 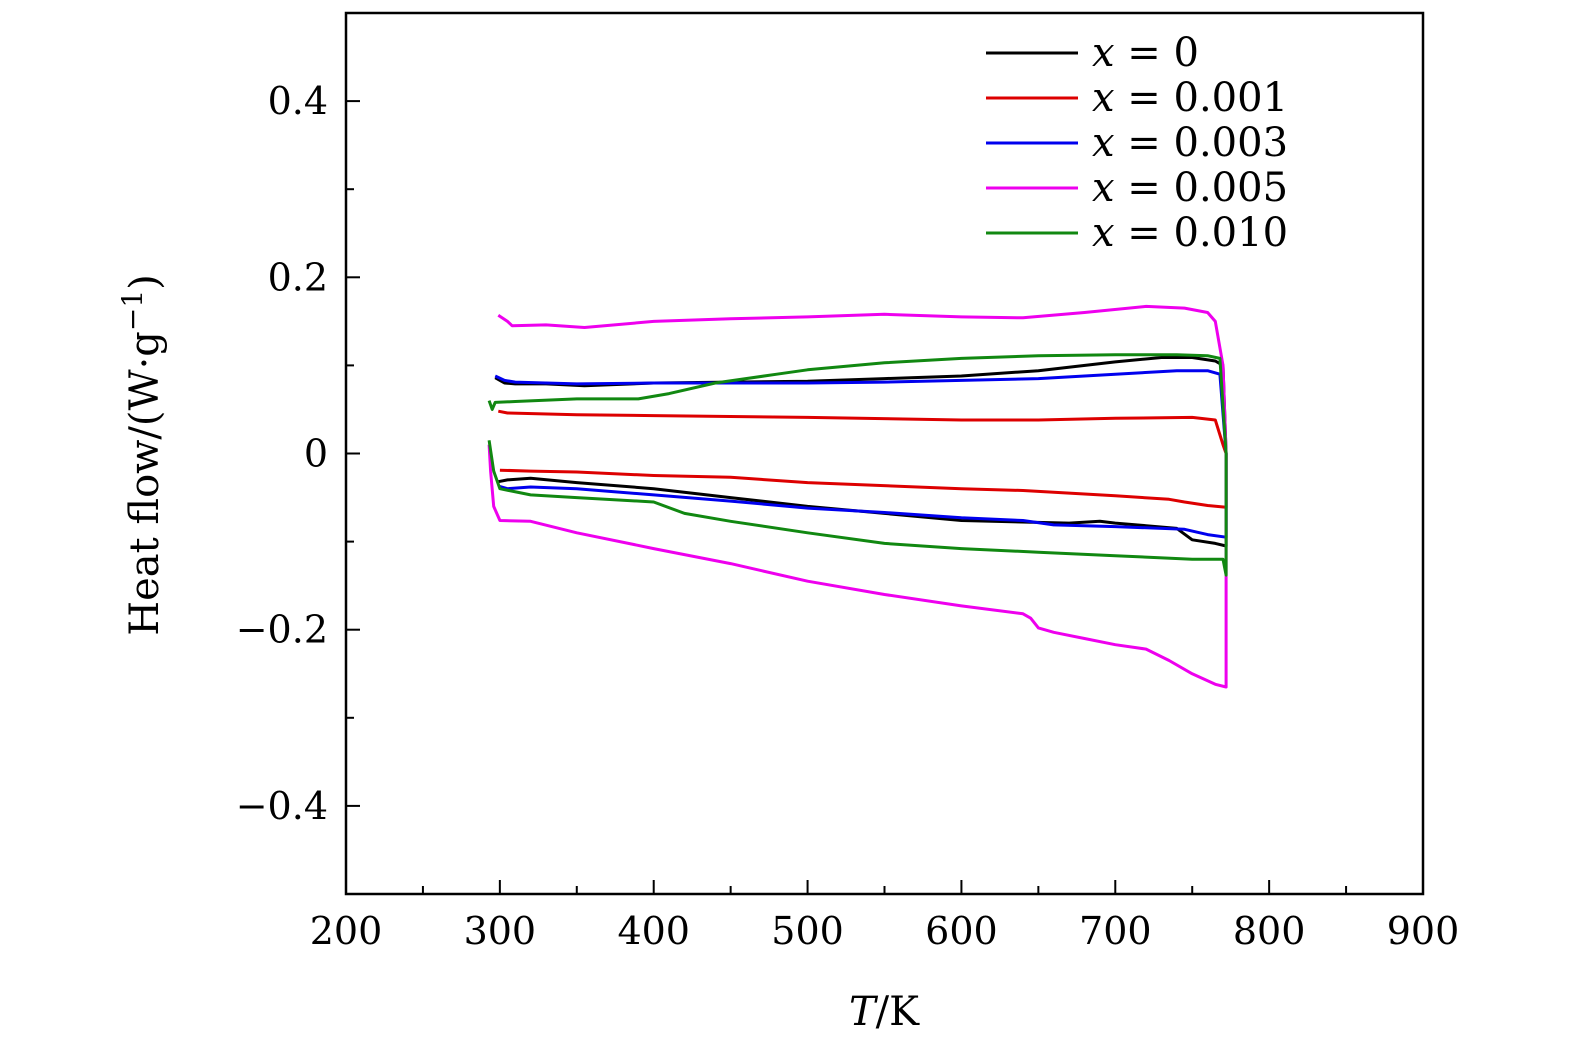 What do you see at coordinates (653, 931) in the screenshot?
I see `x-tick-label: 400` at bounding box center [653, 931].